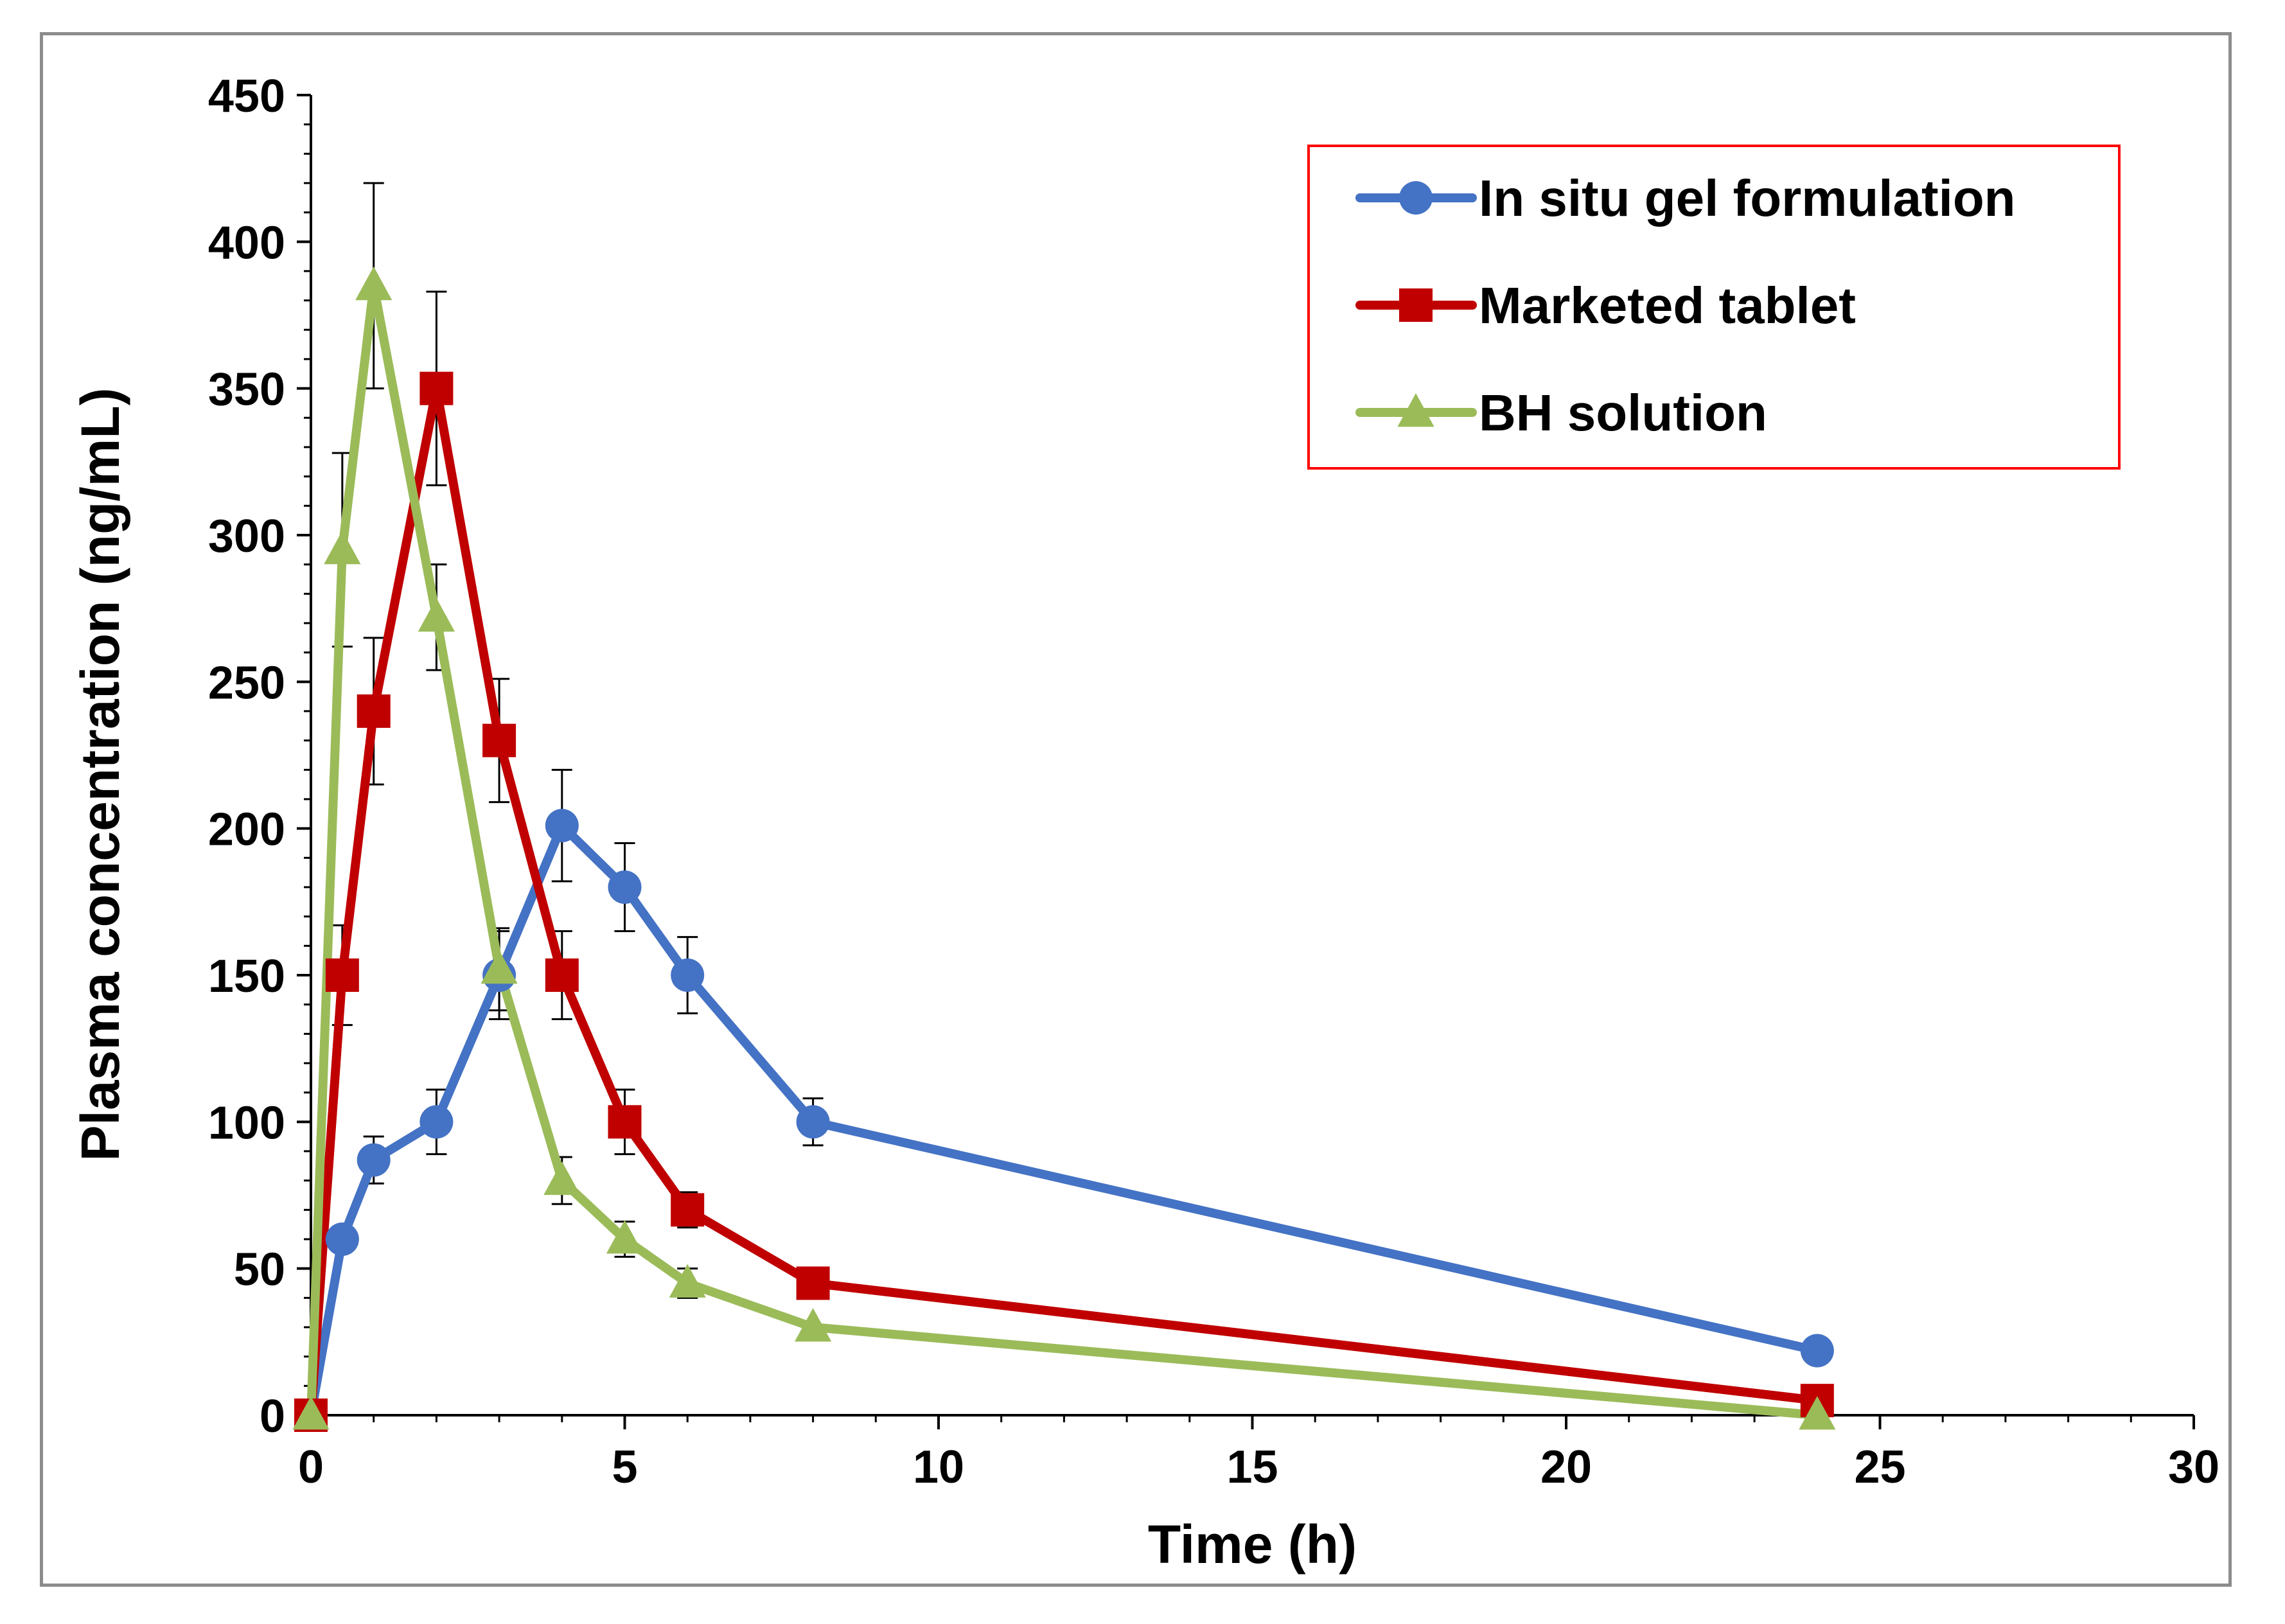  I want to click on y-tick-label: 200, so click(246, 830).